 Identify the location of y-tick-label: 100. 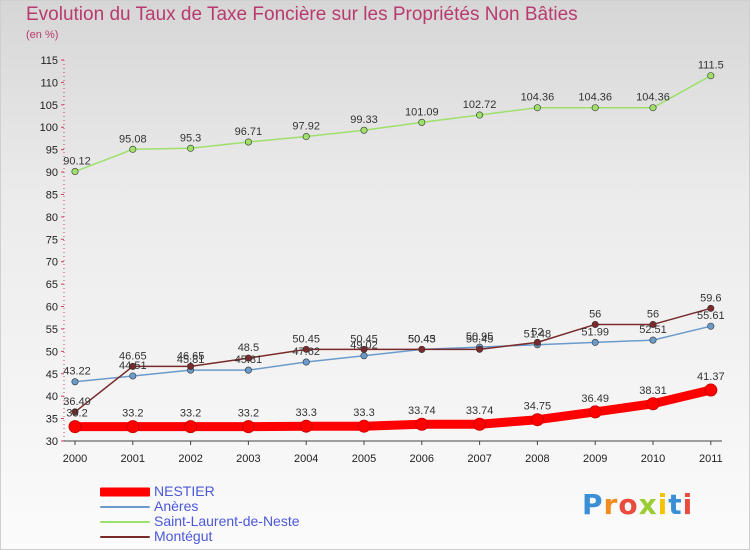
(49, 128).